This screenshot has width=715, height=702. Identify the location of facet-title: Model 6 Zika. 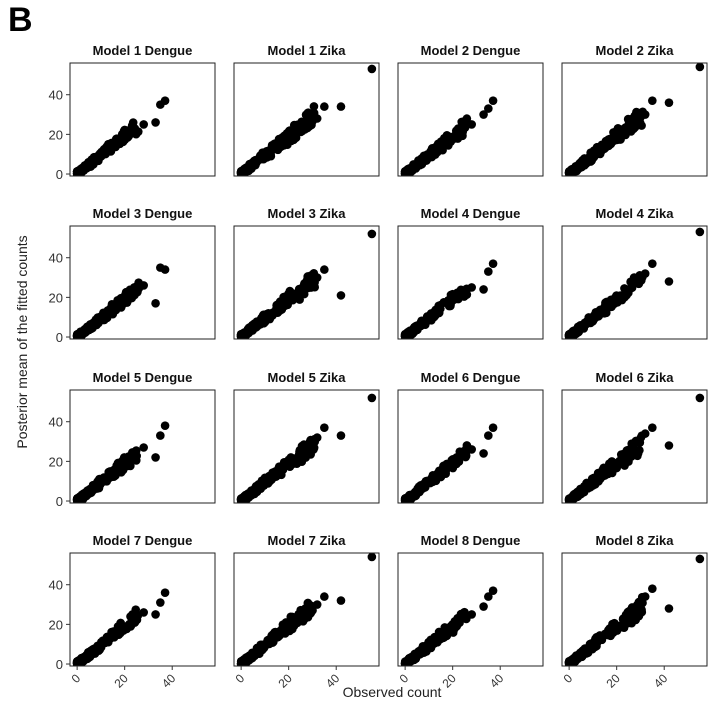
(634, 377).